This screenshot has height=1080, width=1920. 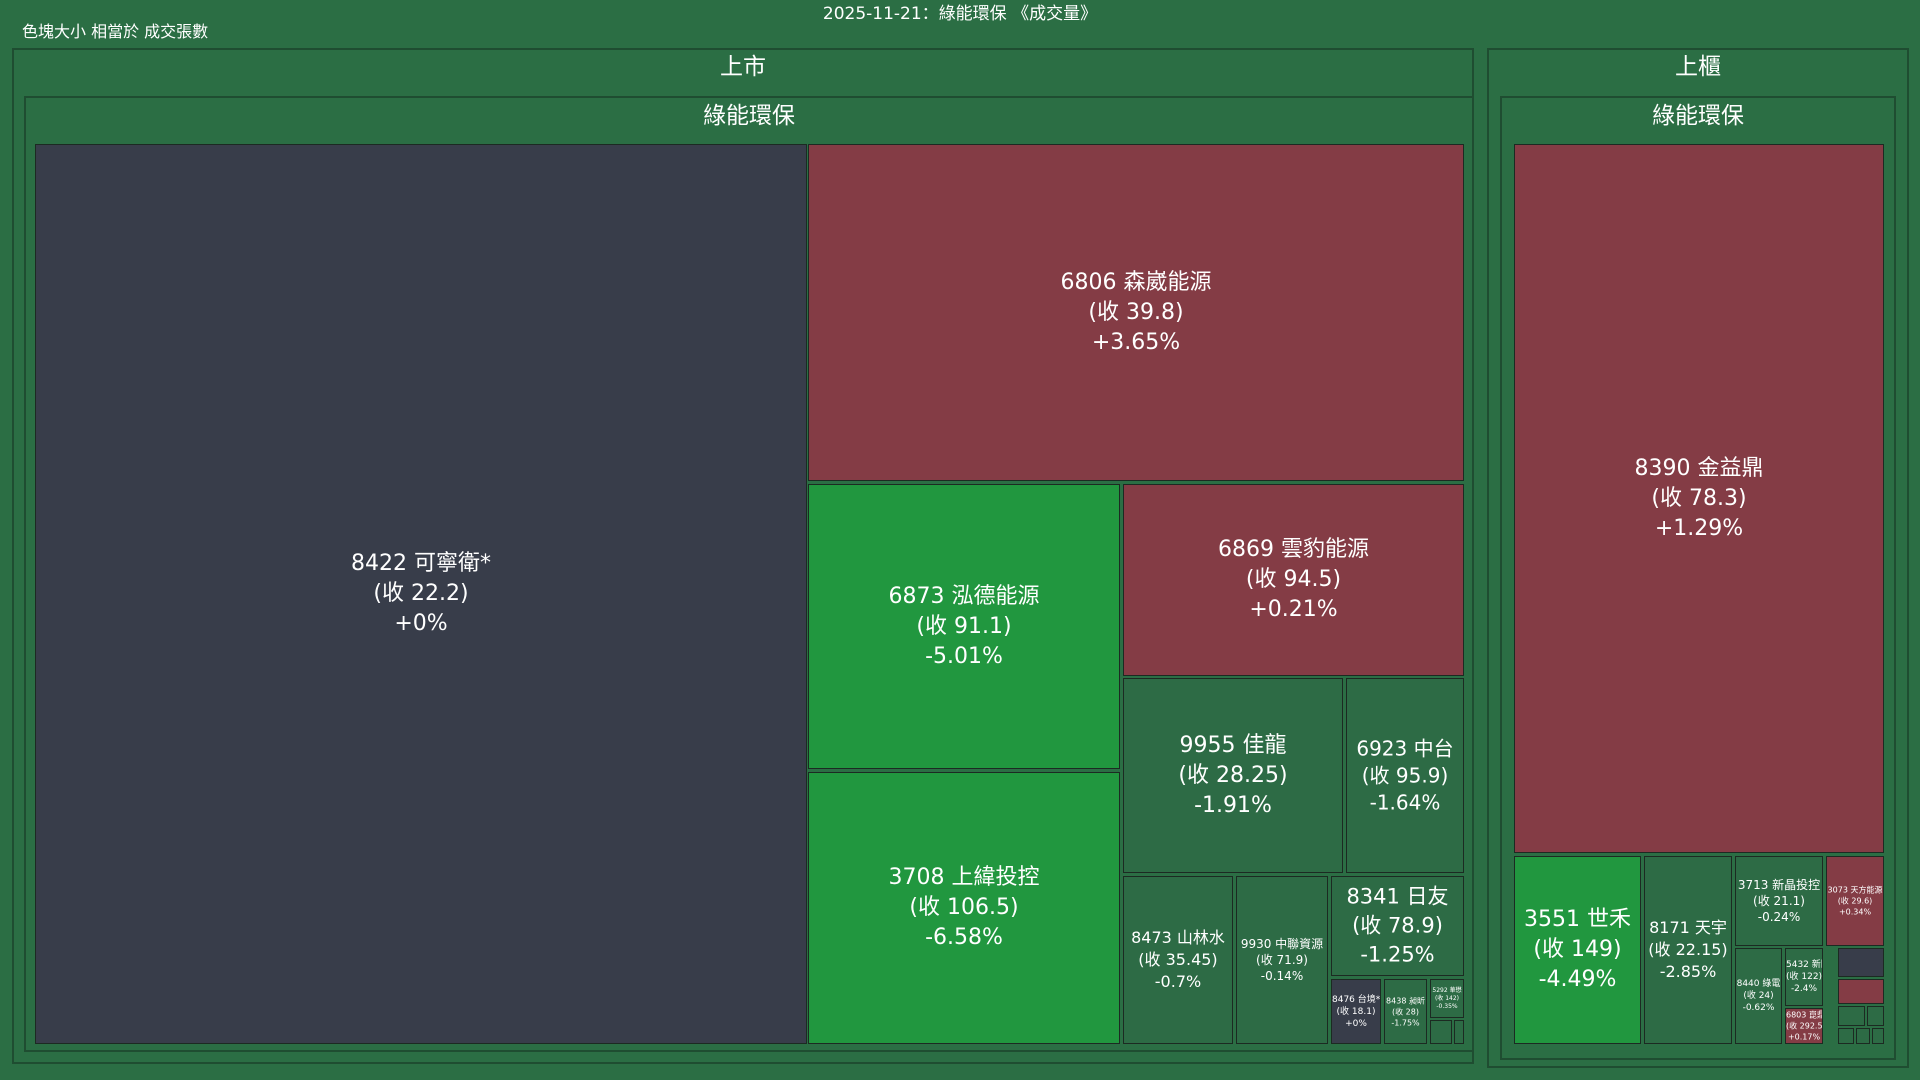 I want to click on stock-label: 6923 中台 (收 95.9) -1.64%, so click(x=1405, y=775).